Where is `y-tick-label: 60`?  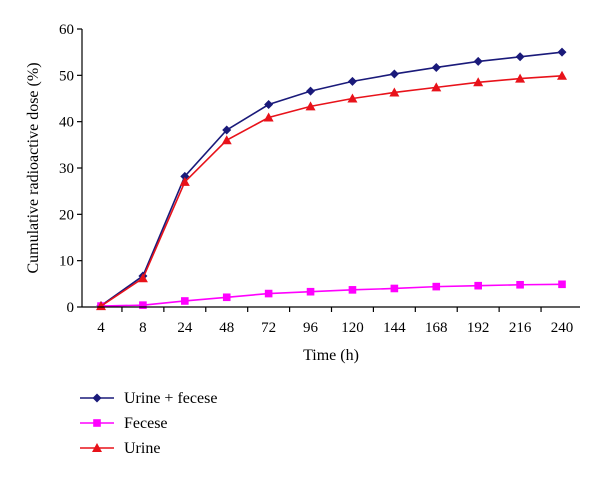
y-tick-label: 60 is located at coordinates (66, 30).